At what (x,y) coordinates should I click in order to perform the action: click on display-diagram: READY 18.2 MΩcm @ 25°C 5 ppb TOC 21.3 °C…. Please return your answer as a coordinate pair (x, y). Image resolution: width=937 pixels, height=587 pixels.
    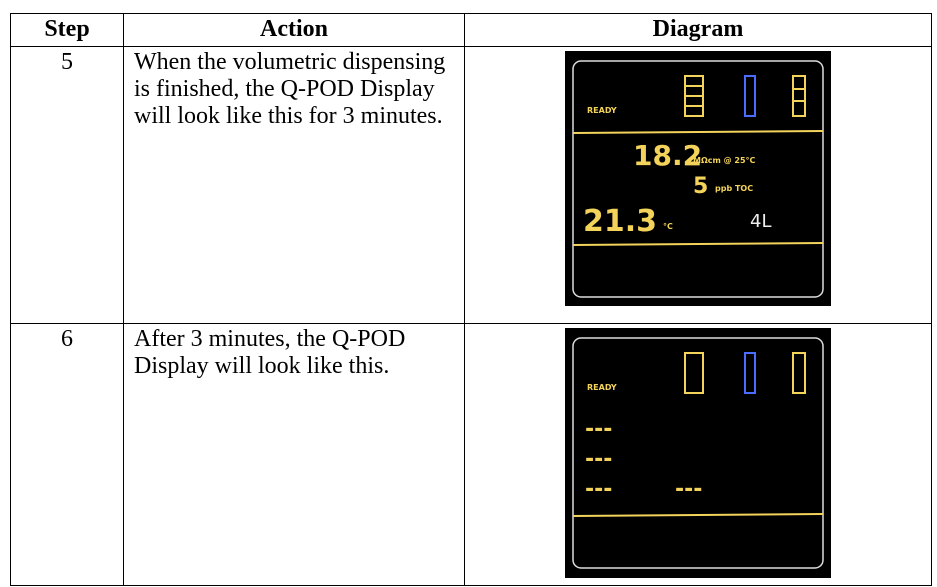
    Looking at the image, I should click on (698, 178).